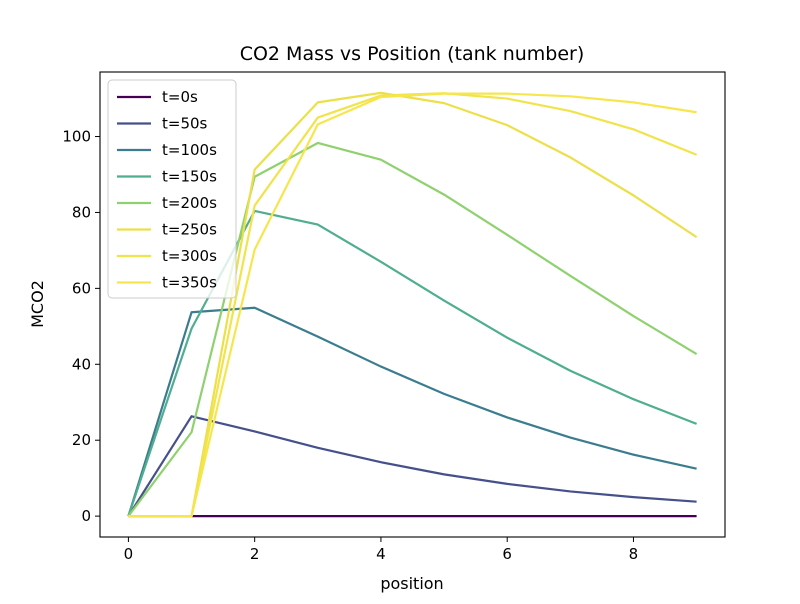 Image resolution: width=800 pixels, height=604 pixels. What do you see at coordinates (412, 54) in the screenshot?
I see `chart-title: CO2 Mass vs Position (tank number)` at bounding box center [412, 54].